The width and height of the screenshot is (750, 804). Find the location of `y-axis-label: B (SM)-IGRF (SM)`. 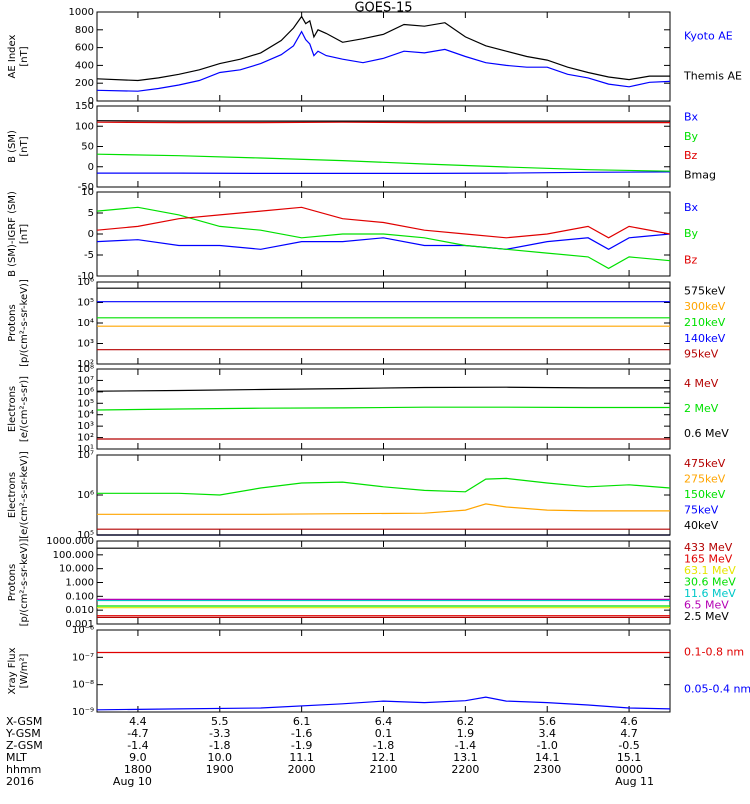

y-axis-label: B (SM)-IGRF (SM) is located at coordinates (12, 234).